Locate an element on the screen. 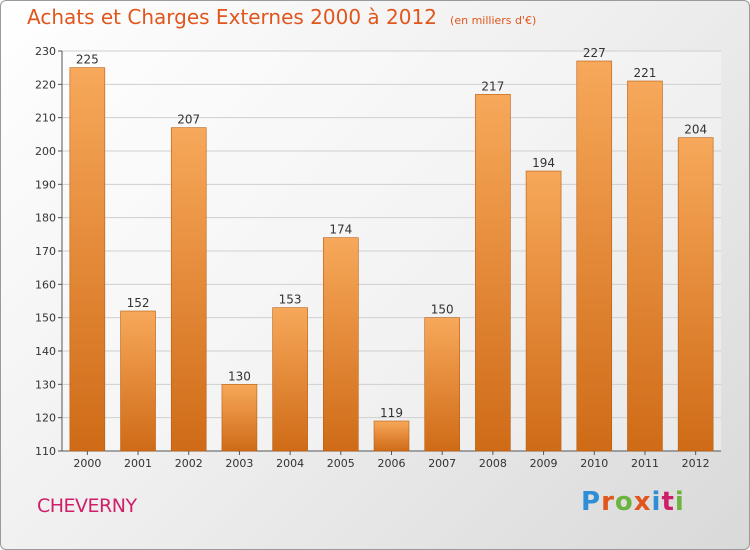  x-tick-label-2007: 2007 is located at coordinates (442, 463).